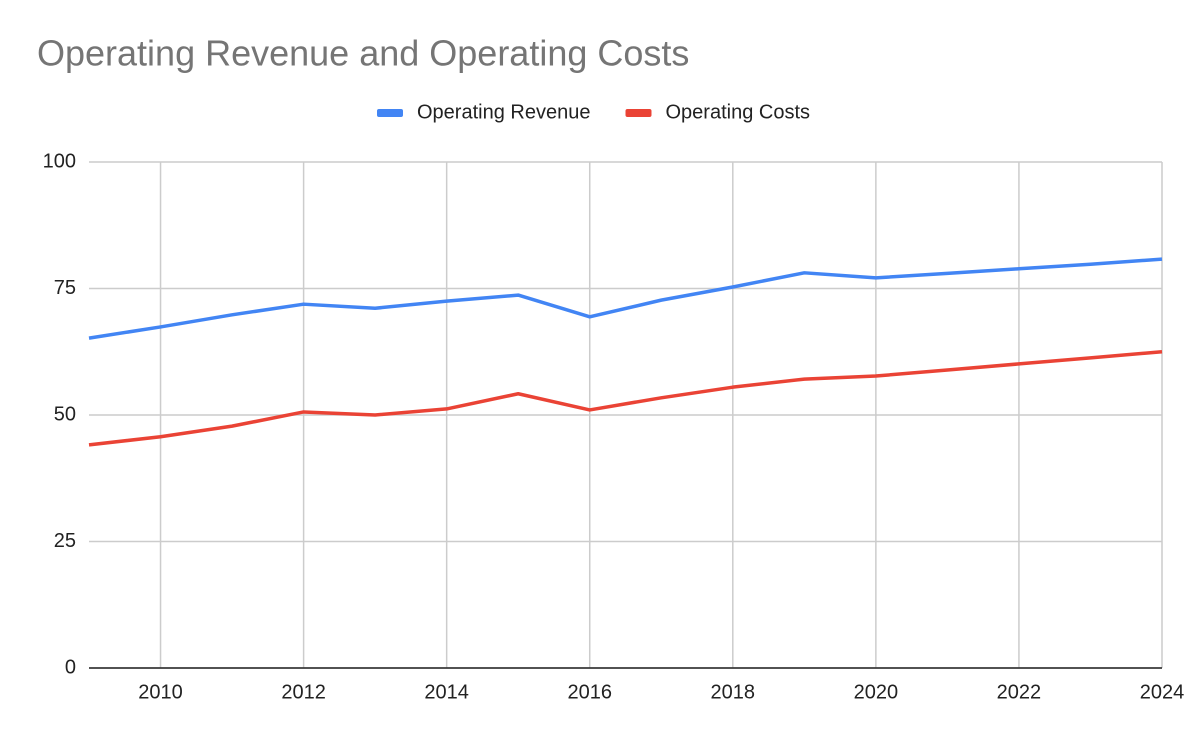 The image size is (1200, 742). What do you see at coordinates (65, 541) in the screenshot?
I see `y-tick-label: 25` at bounding box center [65, 541].